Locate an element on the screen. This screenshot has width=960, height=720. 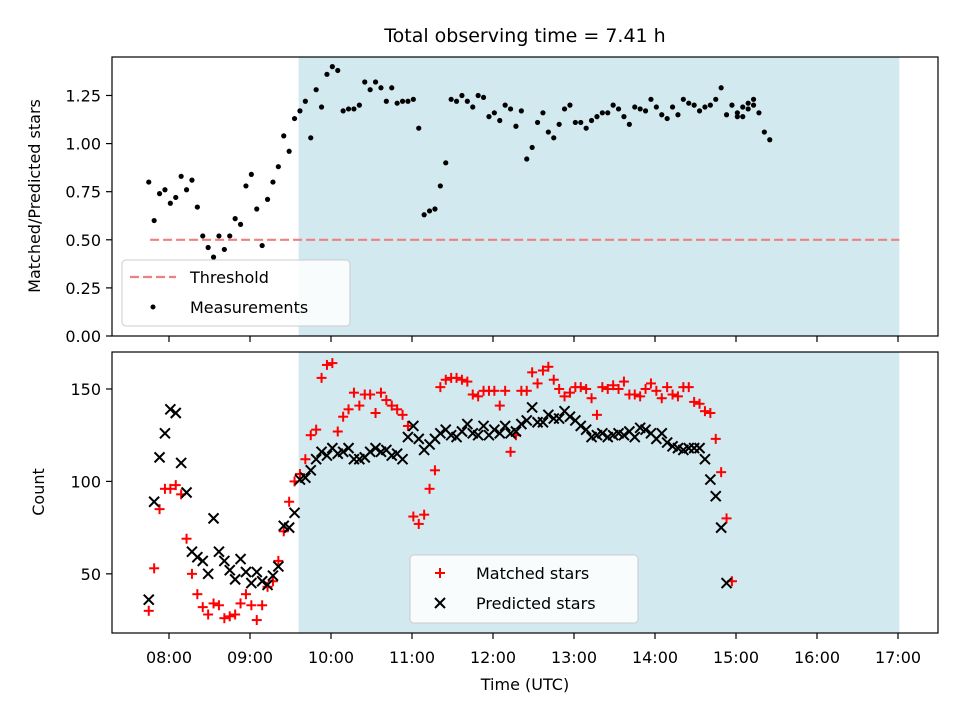
x-tick-label-8: 16:00 is located at coordinates (817, 657).